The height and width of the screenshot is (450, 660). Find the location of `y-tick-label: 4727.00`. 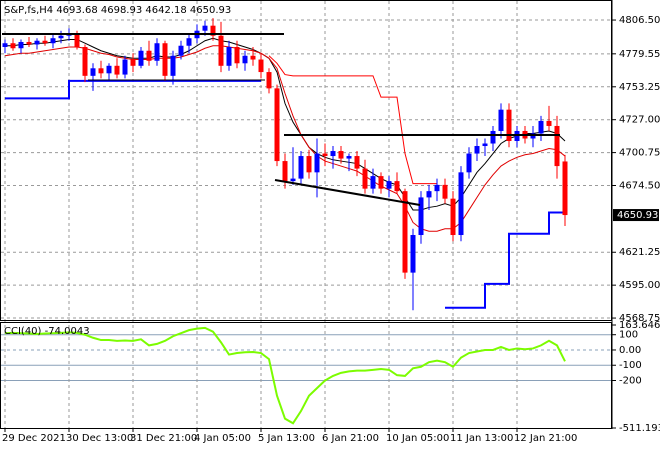

y-tick-label: 4727.00 is located at coordinates (639, 120).